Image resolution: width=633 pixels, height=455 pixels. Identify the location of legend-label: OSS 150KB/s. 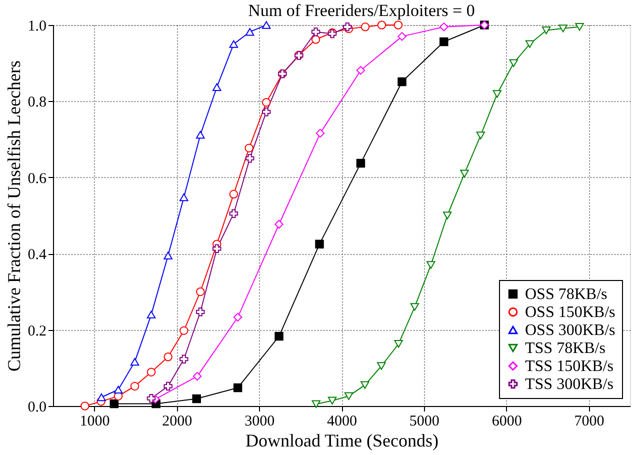
(570, 312).